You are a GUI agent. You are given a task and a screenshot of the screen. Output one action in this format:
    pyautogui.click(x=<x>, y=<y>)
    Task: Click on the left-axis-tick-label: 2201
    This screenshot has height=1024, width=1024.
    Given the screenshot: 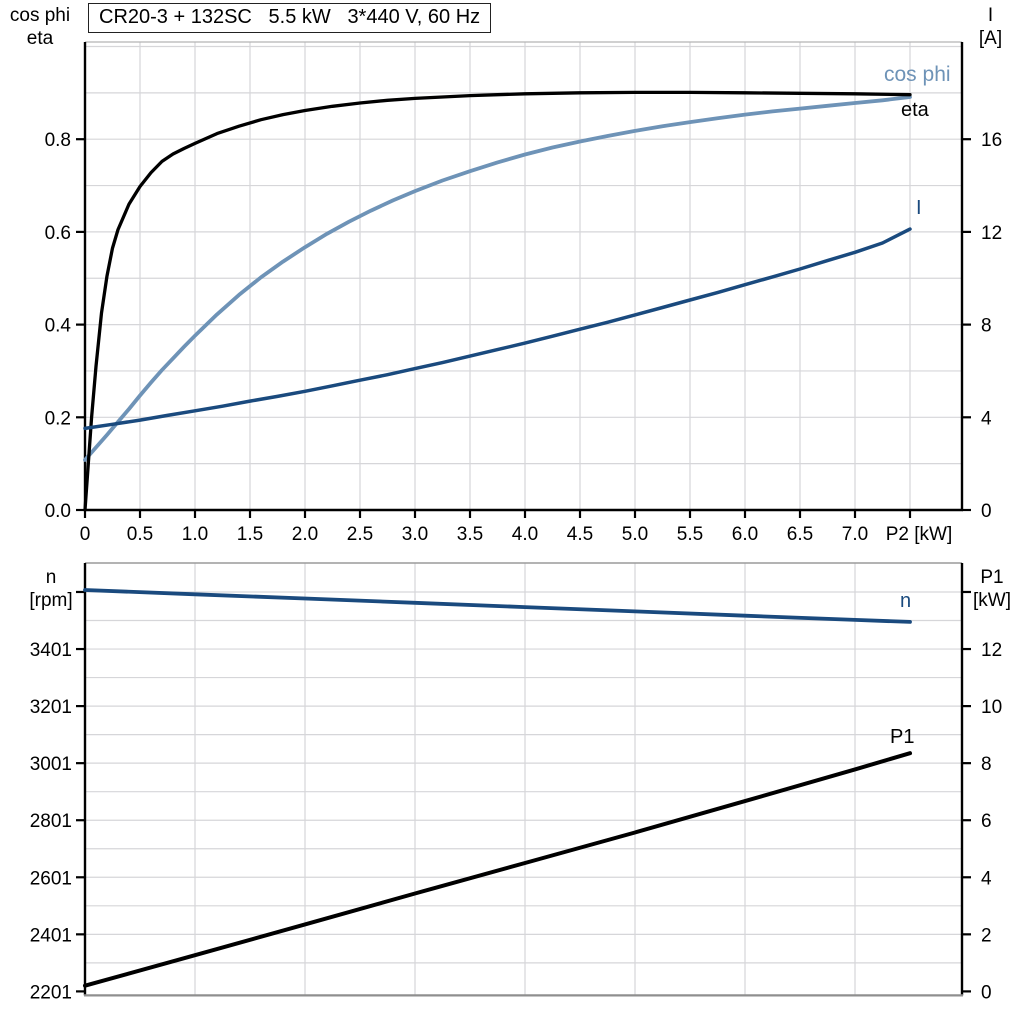 What is the action you would take?
    pyautogui.click(x=51, y=992)
    